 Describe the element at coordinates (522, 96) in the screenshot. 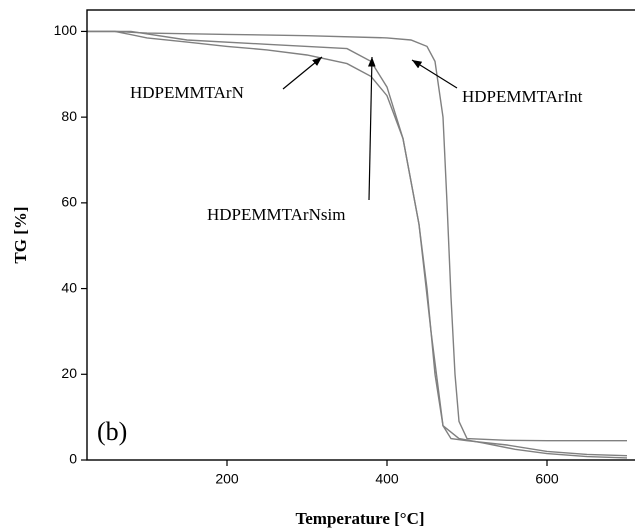

I see `series-annotation: HDPEMMTArInt` at that location.